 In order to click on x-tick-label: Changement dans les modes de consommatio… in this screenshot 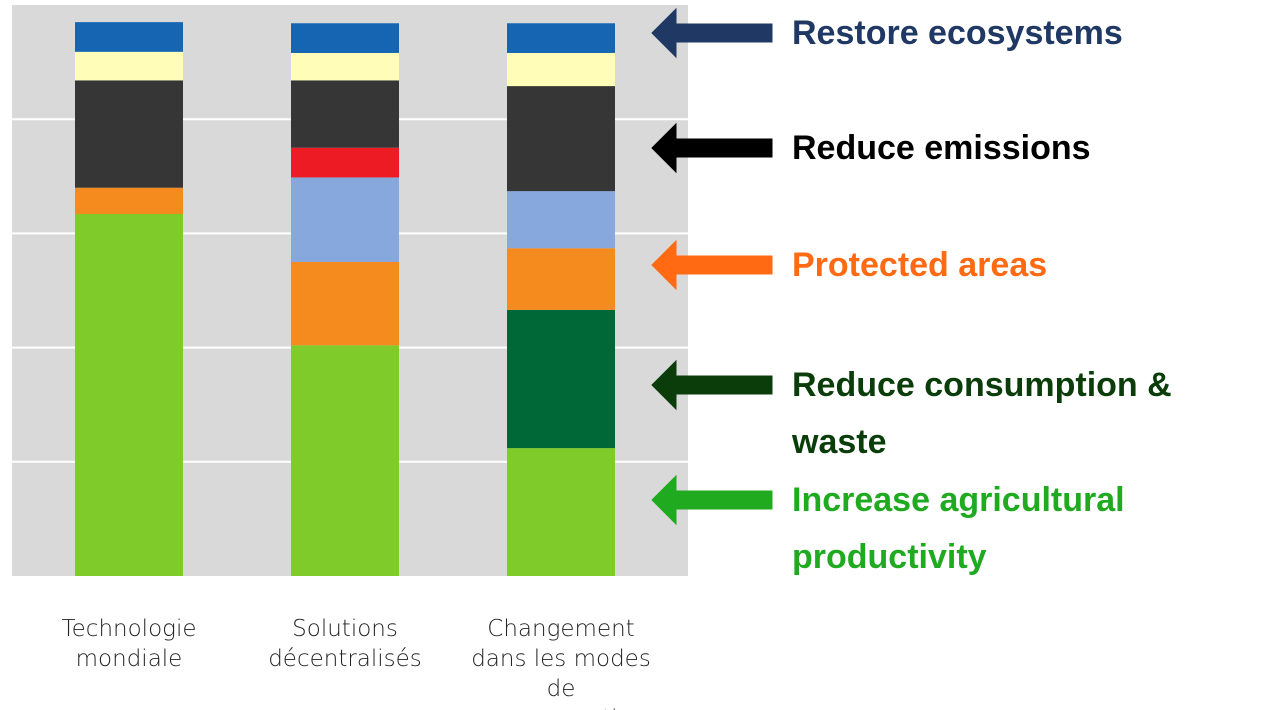, I will do `click(561, 663)`.